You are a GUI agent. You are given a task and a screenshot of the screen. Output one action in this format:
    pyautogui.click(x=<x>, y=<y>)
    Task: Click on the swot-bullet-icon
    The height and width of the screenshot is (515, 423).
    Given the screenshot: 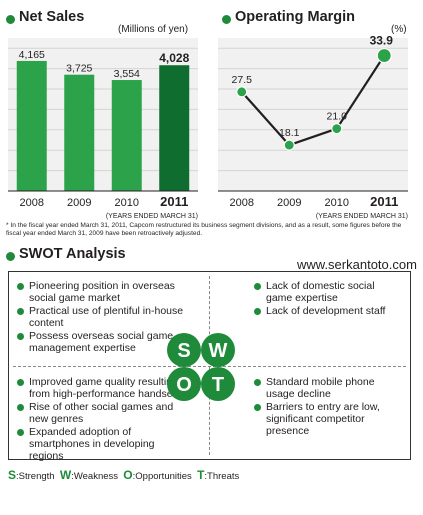 What is the action you would take?
    pyautogui.click(x=10, y=256)
    